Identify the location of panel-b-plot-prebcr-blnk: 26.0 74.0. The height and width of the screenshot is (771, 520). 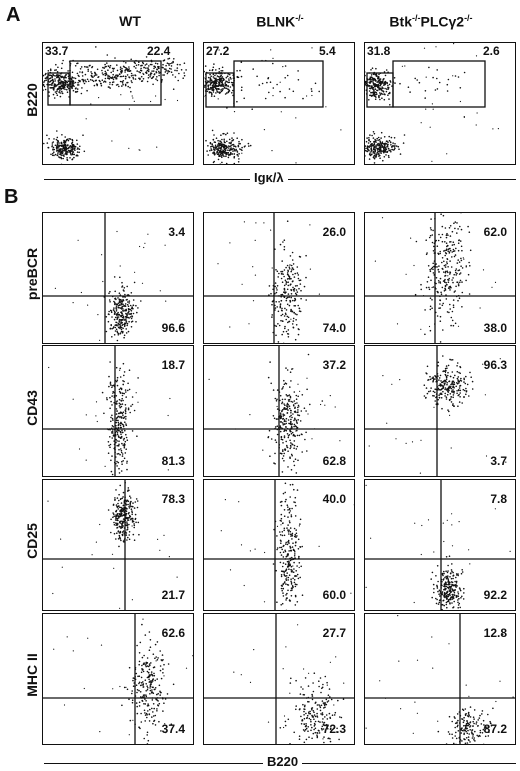
(279, 278).